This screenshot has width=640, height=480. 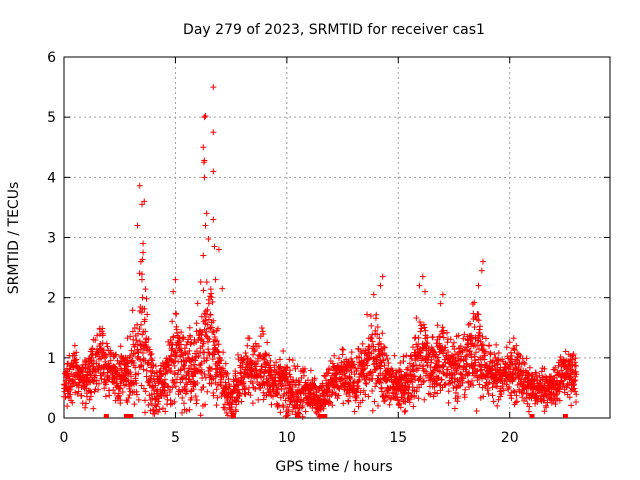 I want to click on zero-marker, so click(x=298, y=416).